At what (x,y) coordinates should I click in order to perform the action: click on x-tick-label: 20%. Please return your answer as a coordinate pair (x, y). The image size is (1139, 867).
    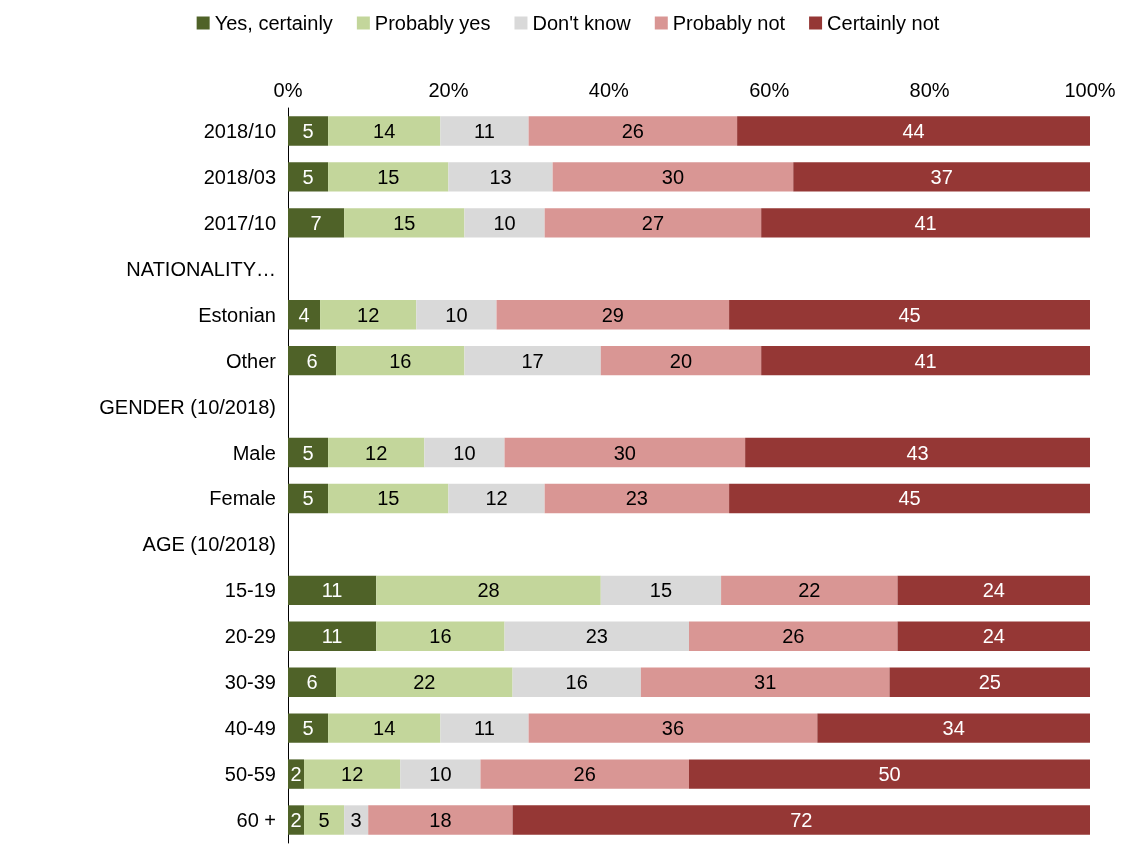
    Looking at the image, I should click on (448, 90).